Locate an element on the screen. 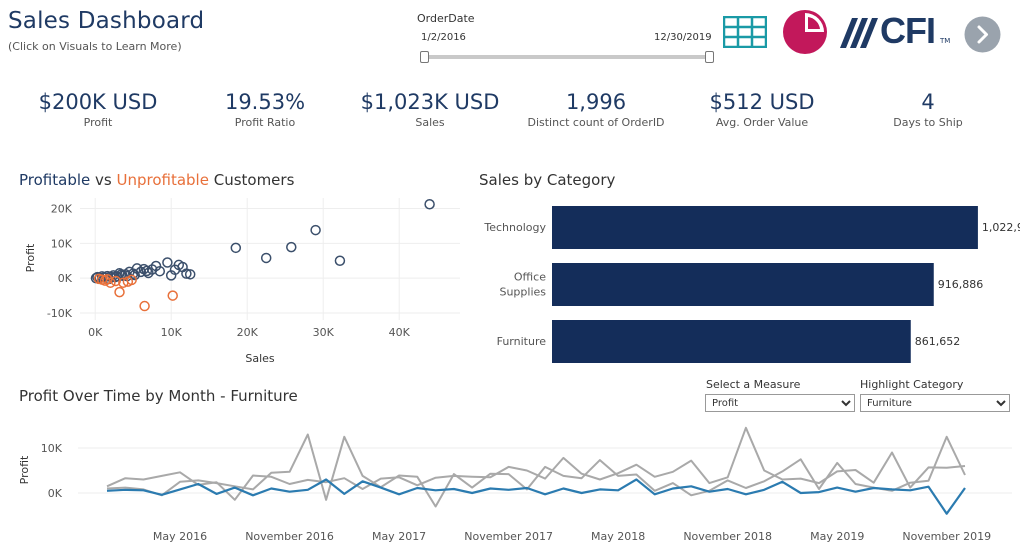  order-date-label: OrderDate is located at coordinates (446, 18).